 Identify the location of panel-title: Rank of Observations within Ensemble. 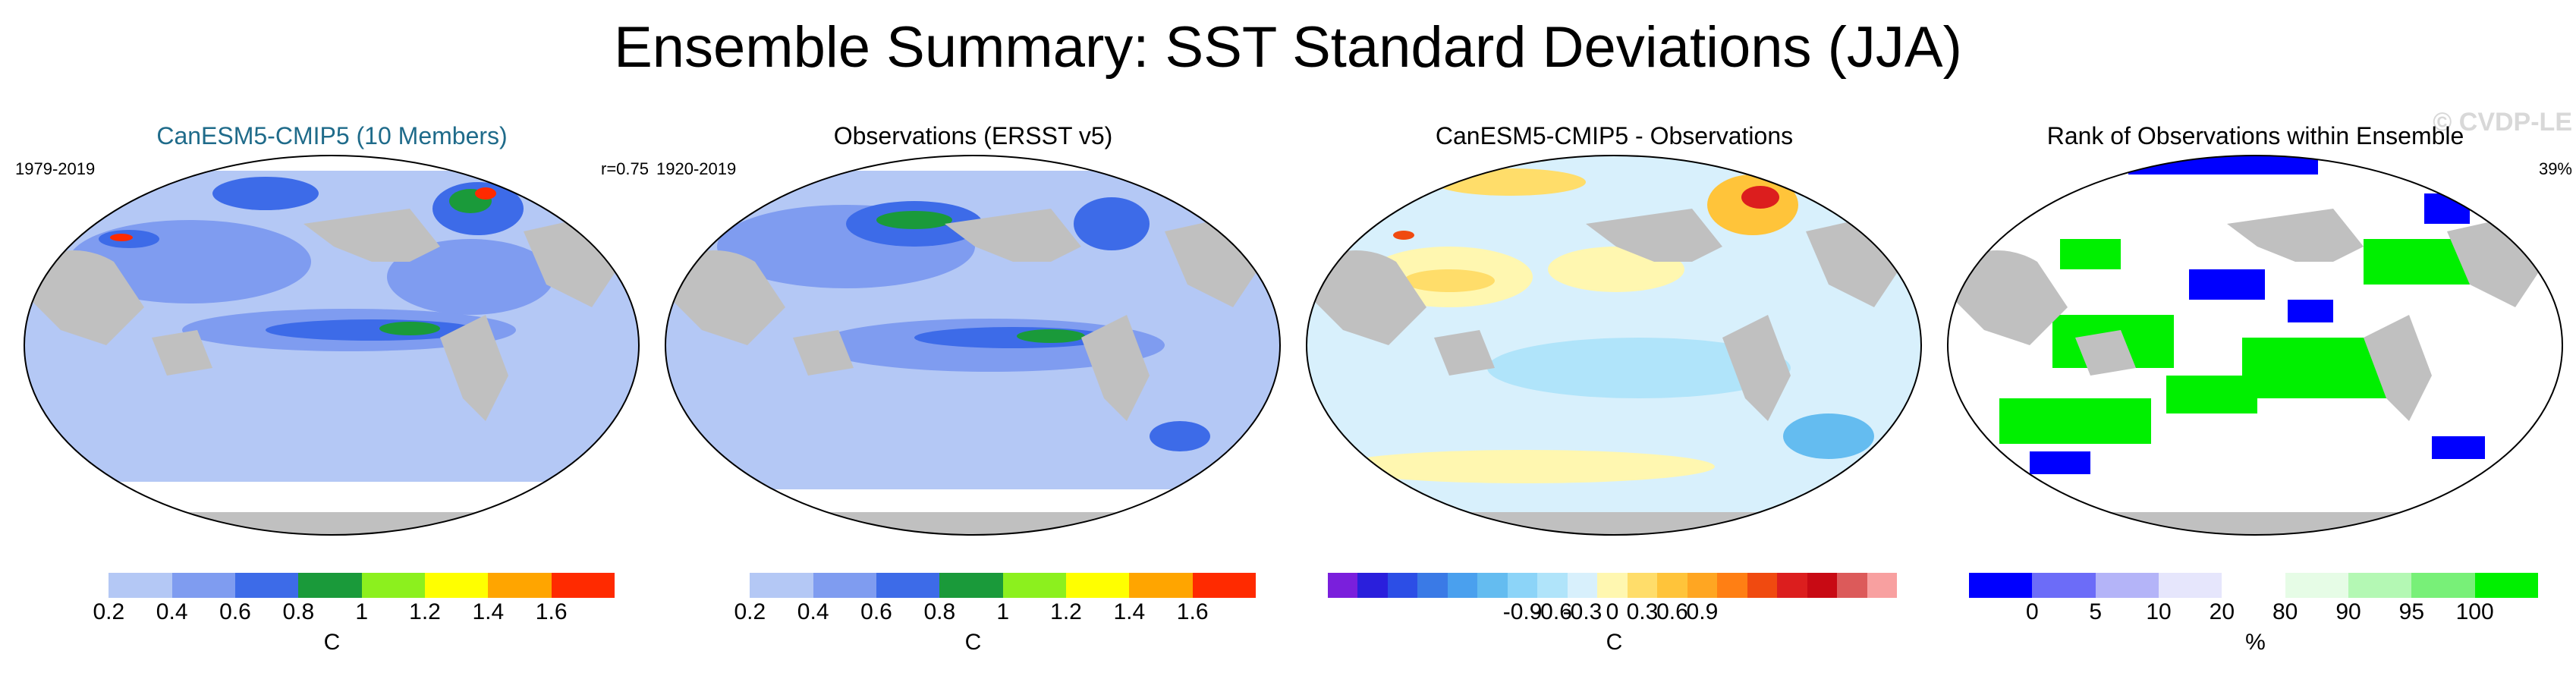
(2255, 135).